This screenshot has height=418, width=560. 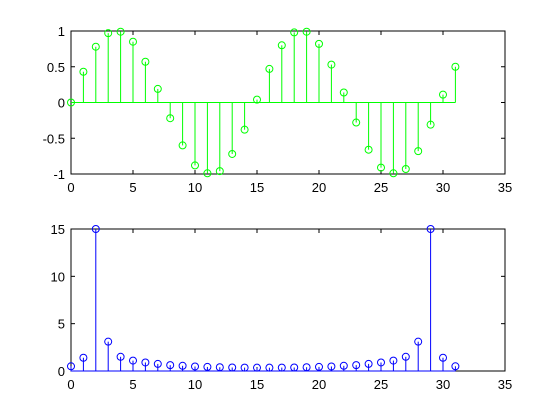 What do you see at coordinates (54, 138) in the screenshot?
I see `y-tick-label: -0.5` at bounding box center [54, 138].